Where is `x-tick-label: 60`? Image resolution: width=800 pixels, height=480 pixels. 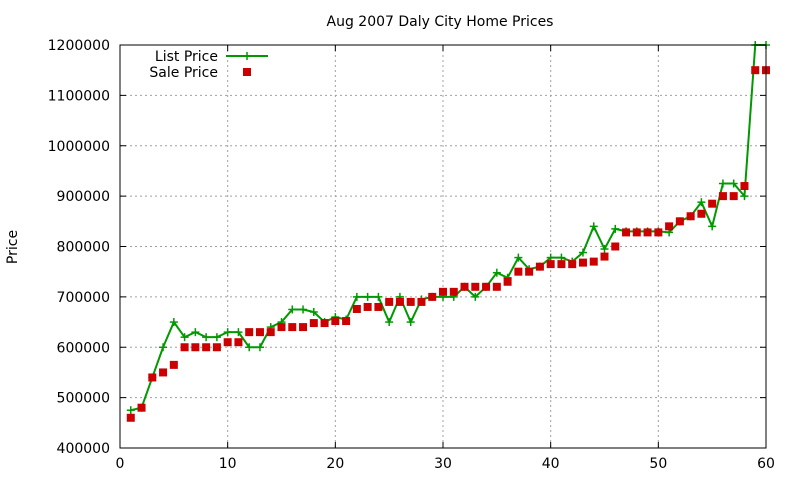
x-tick-label: 60 is located at coordinates (766, 464).